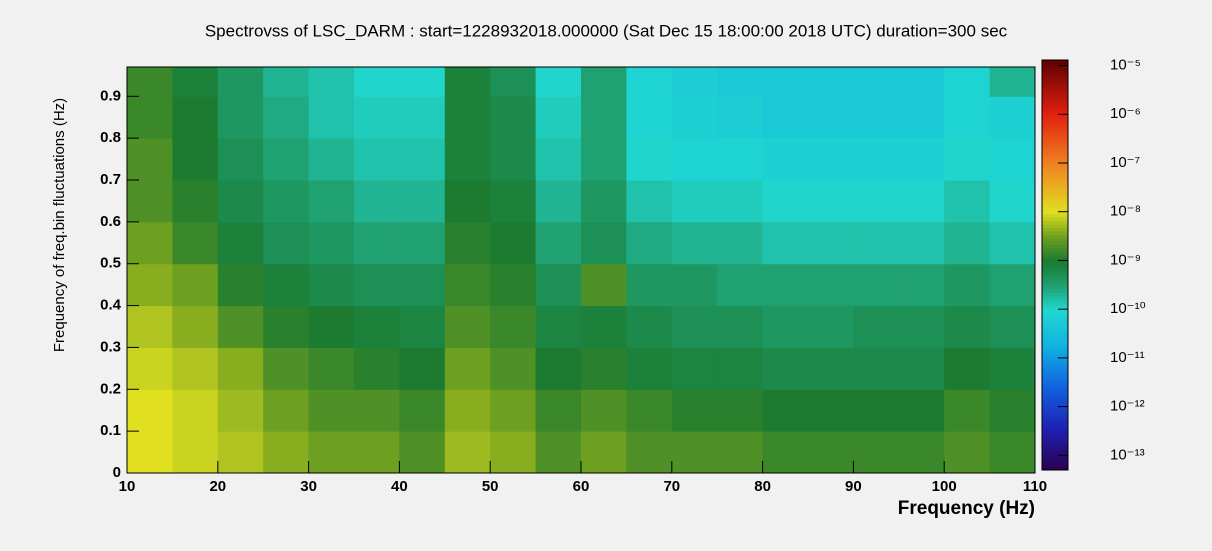 This screenshot has width=1212, height=551. What do you see at coordinates (1127, 357) in the screenshot?
I see `colorbar-tick-label: 10⁻¹¹` at bounding box center [1127, 357].